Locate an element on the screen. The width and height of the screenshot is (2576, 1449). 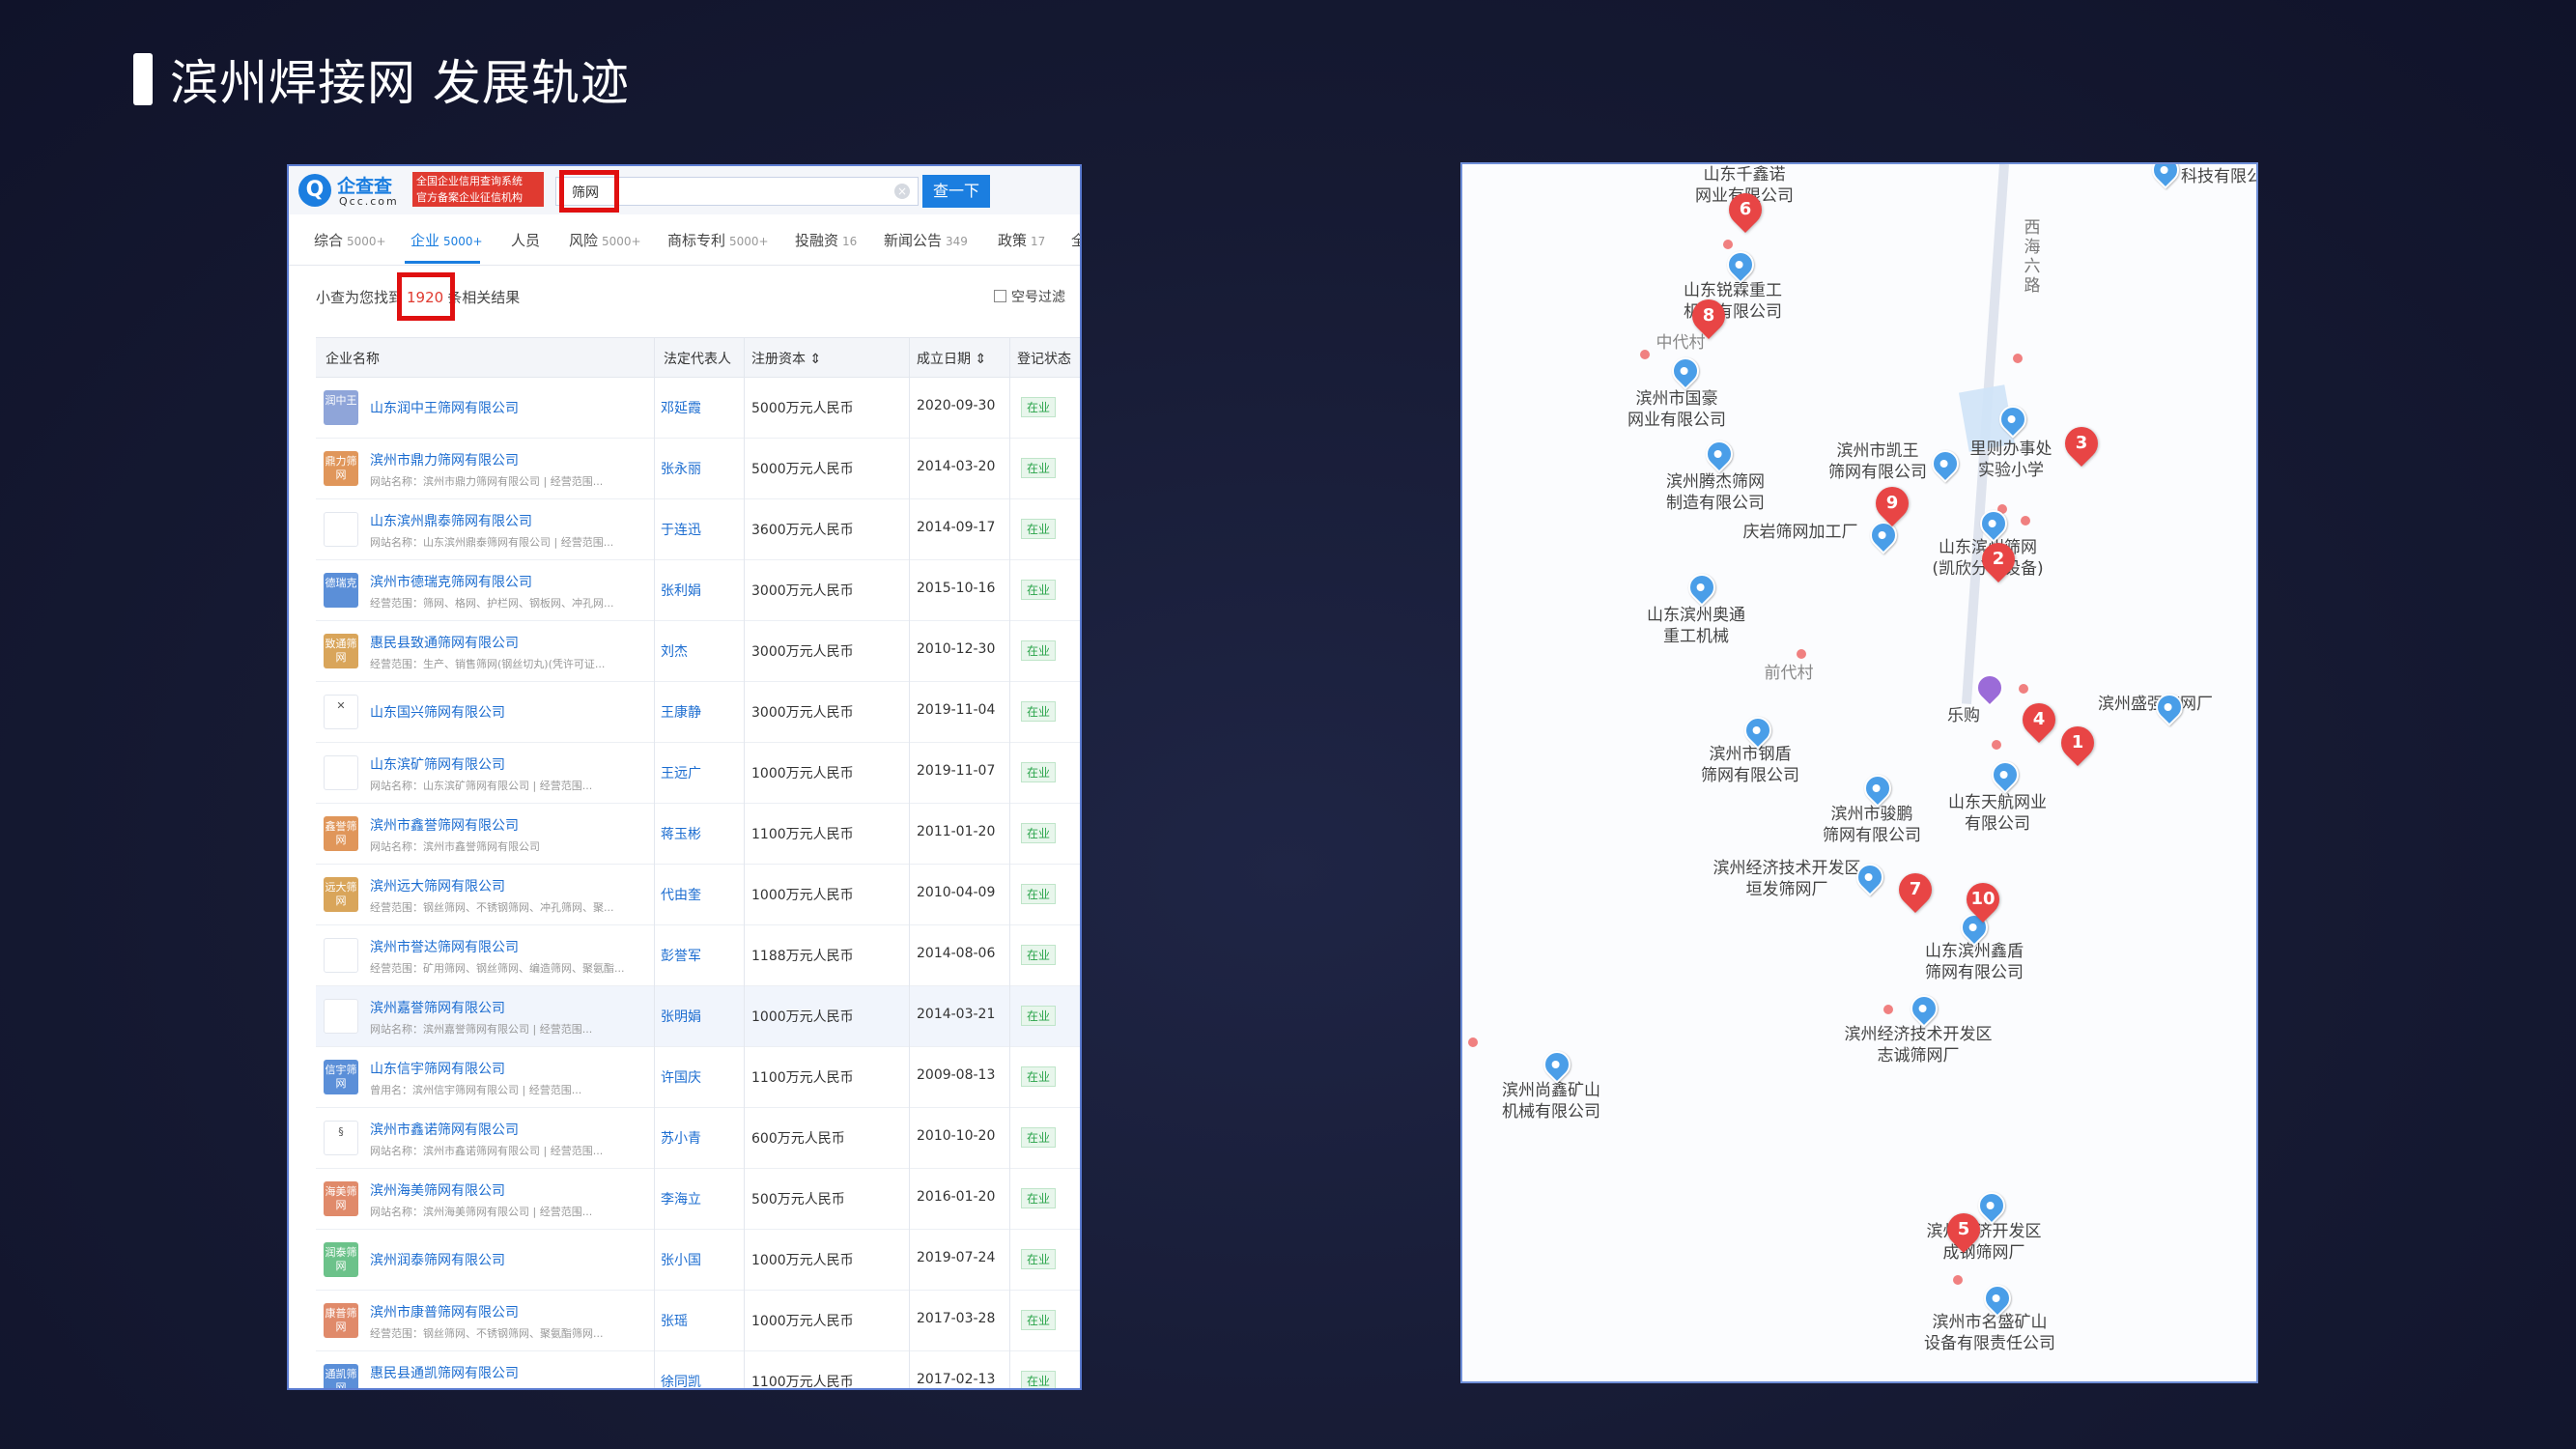
clear-icon: × is located at coordinates (902, 191).